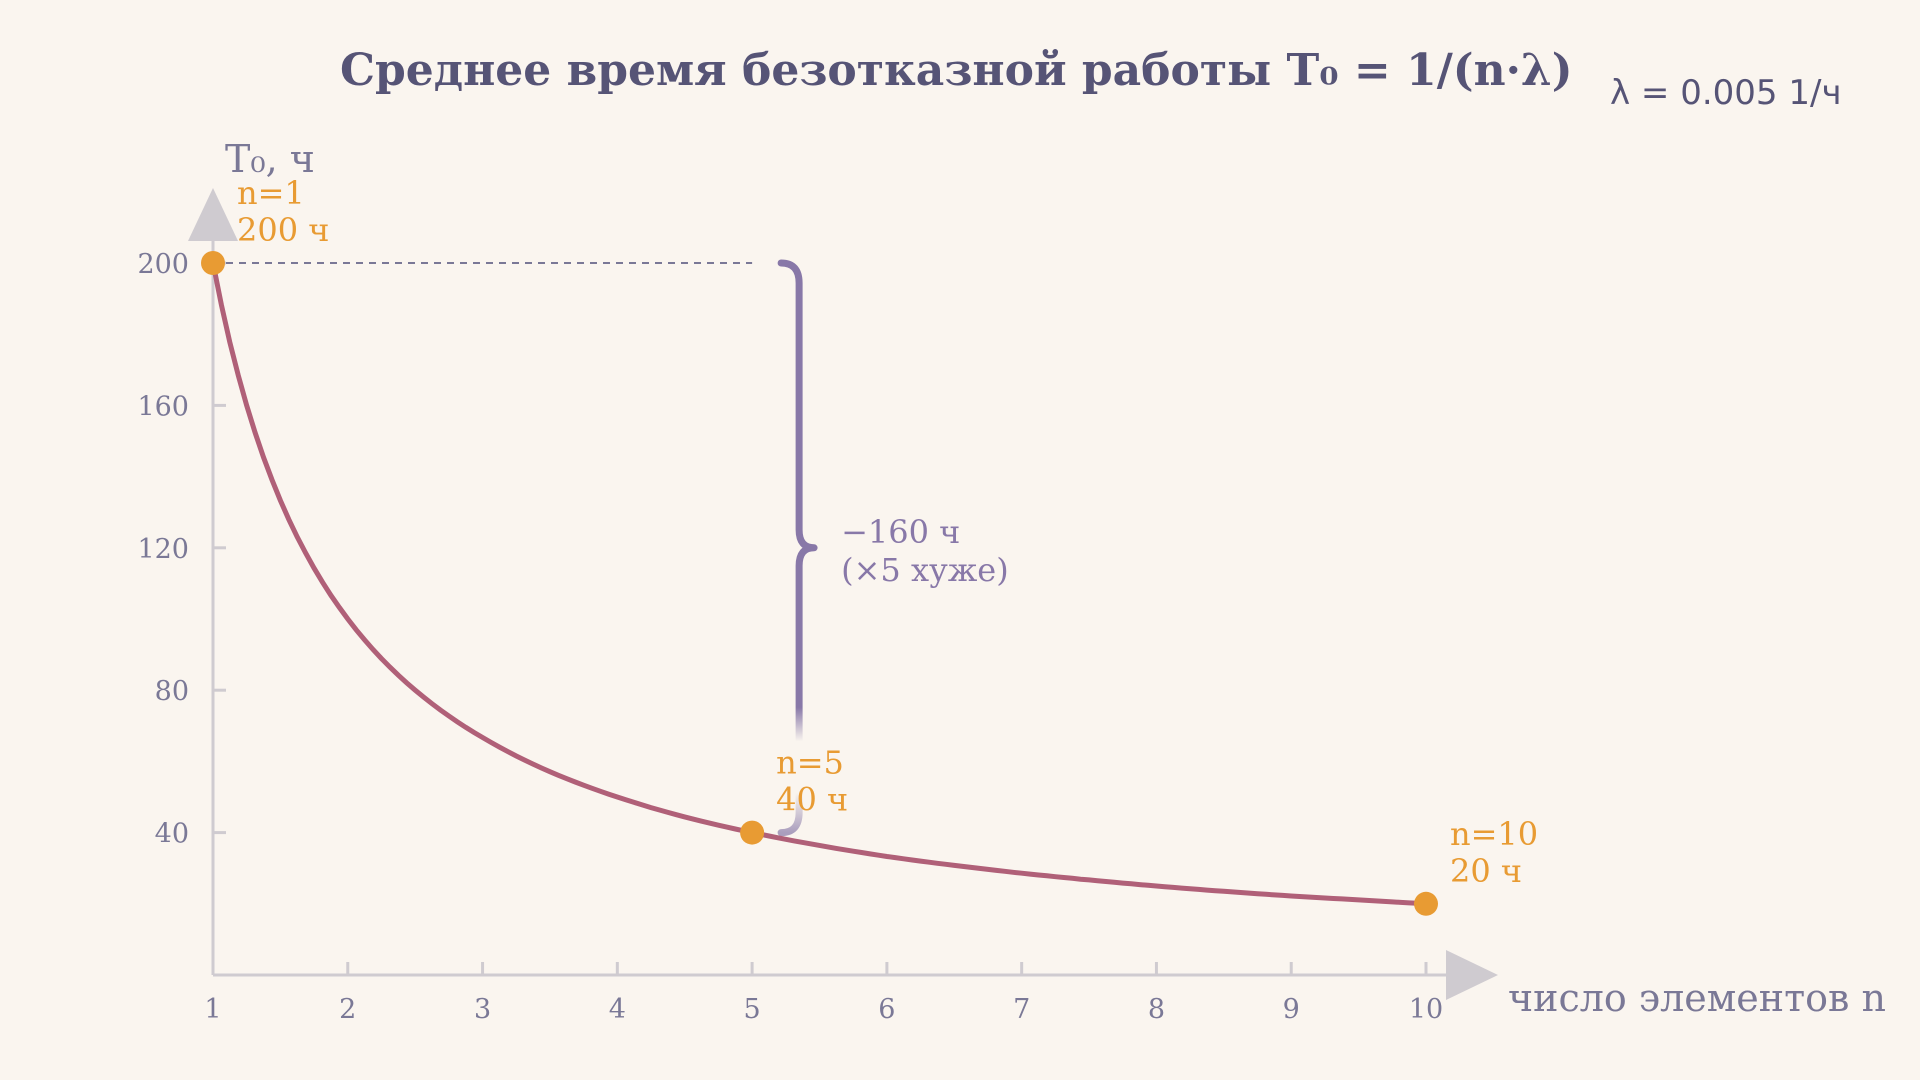  Describe the element at coordinates (163, 406) in the screenshot. I see `y-tick-label: 160` at that location.